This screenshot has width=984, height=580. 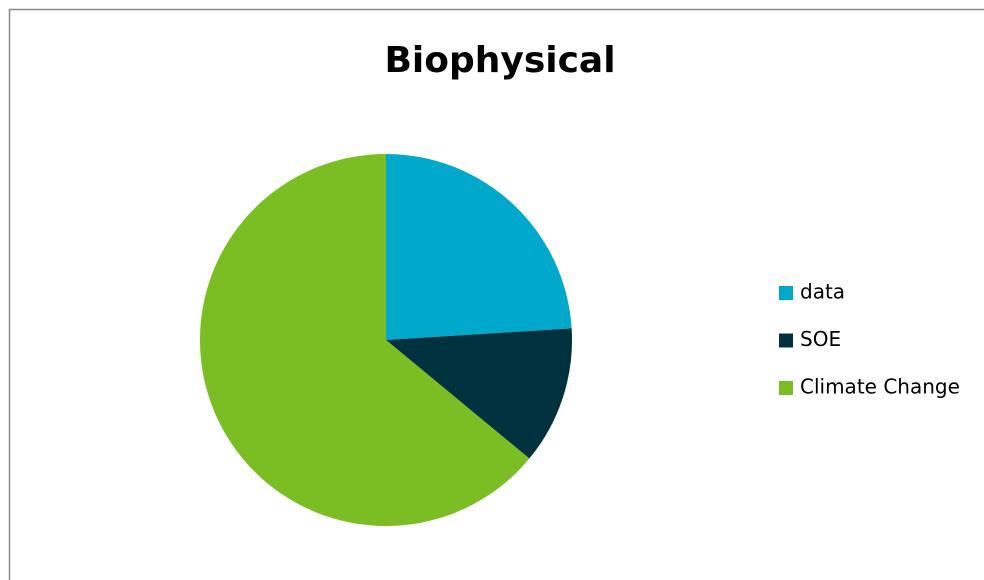 I want to click on legend-label: data, so click(x=822, y=292).